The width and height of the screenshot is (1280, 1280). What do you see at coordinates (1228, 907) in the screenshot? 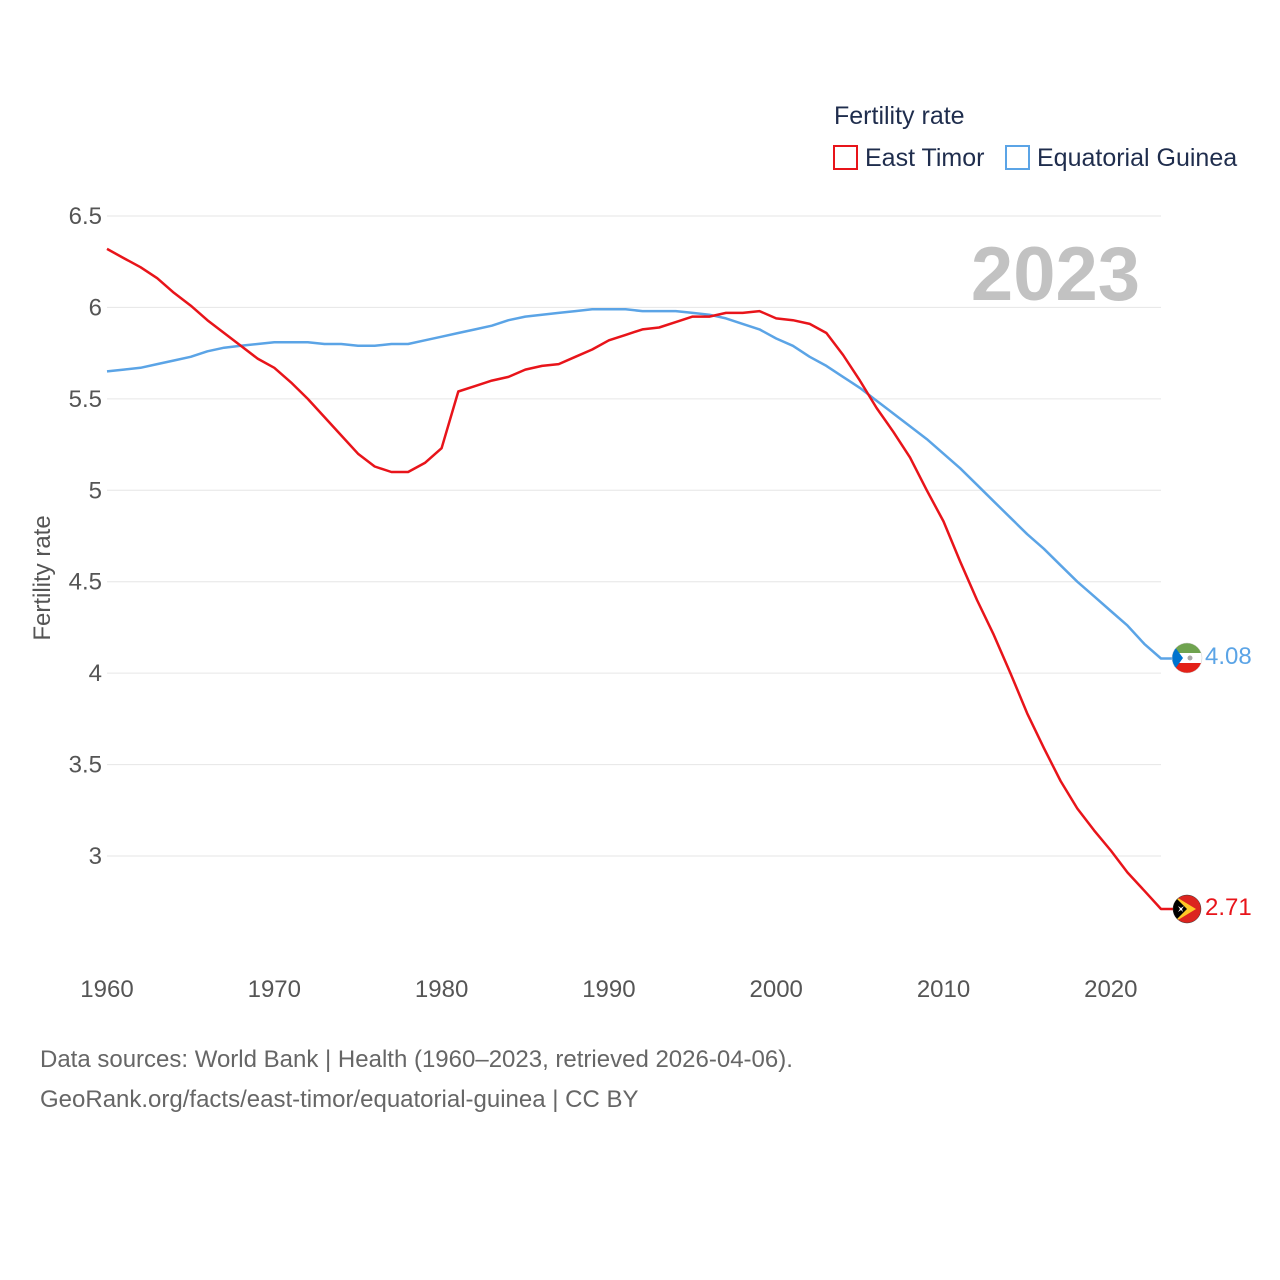
I see `end-value-east-timor: 2.71` at bounding box center [1228, 907].